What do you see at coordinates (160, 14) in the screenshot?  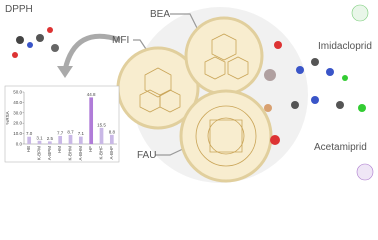 I see `label: BEA` at bounding box center [160, 14].